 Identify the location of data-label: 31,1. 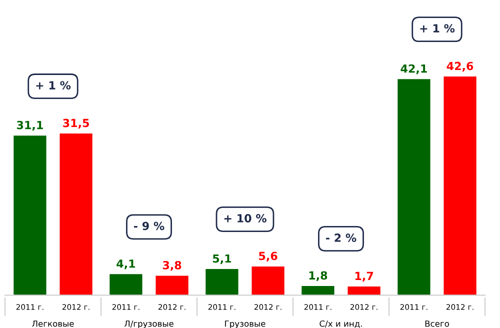
(29, 125).